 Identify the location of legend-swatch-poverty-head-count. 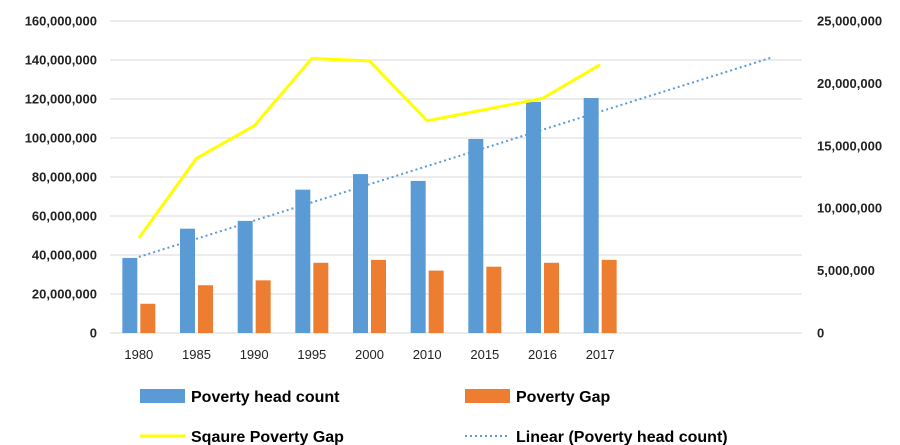
(162, 396).